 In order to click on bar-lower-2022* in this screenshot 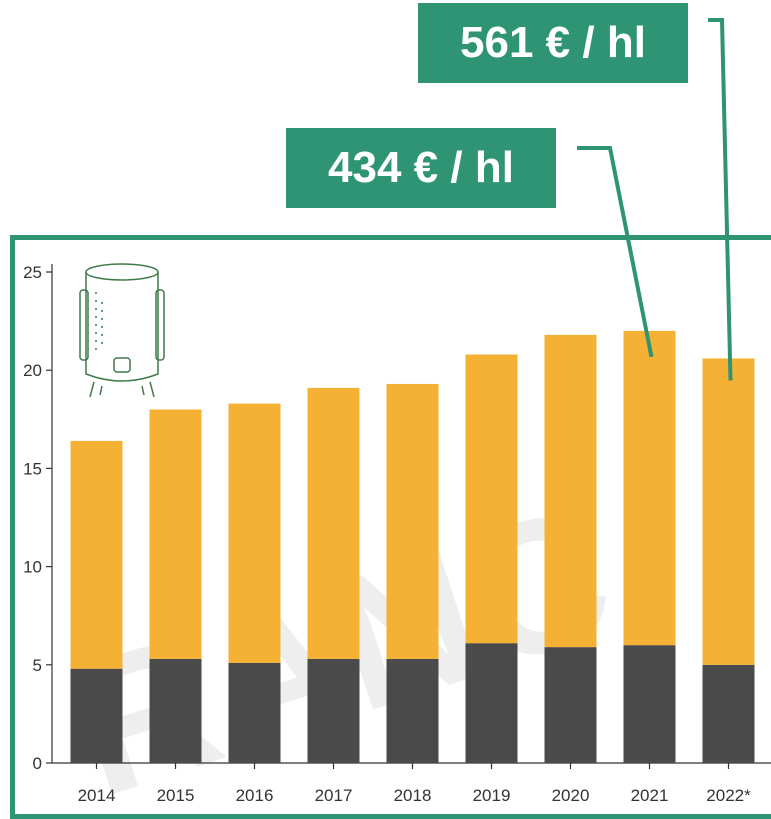, I will do `click(728, 713)`.